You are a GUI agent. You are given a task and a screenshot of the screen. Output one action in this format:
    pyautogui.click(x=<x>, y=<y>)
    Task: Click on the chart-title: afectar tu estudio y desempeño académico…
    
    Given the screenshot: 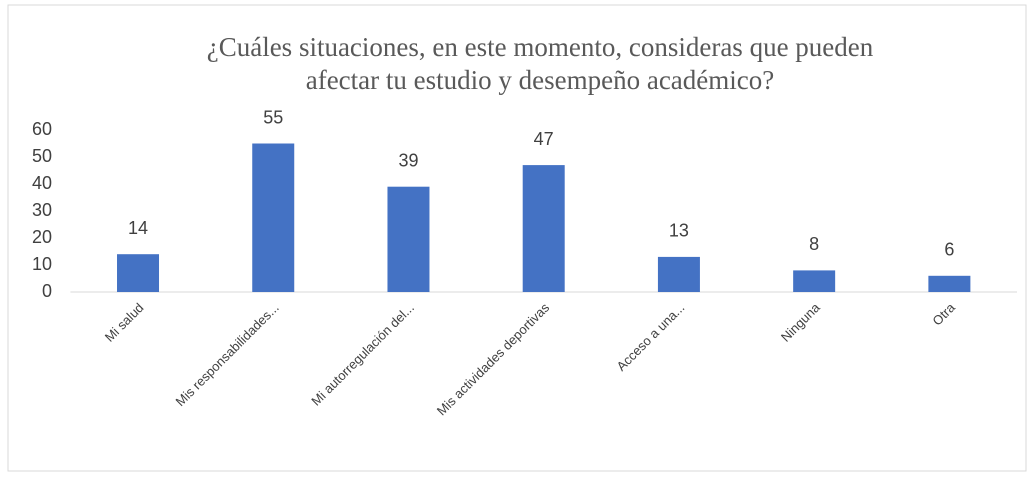 What is the action you would take?
    pyautogui.click(x=540, y=80)
    